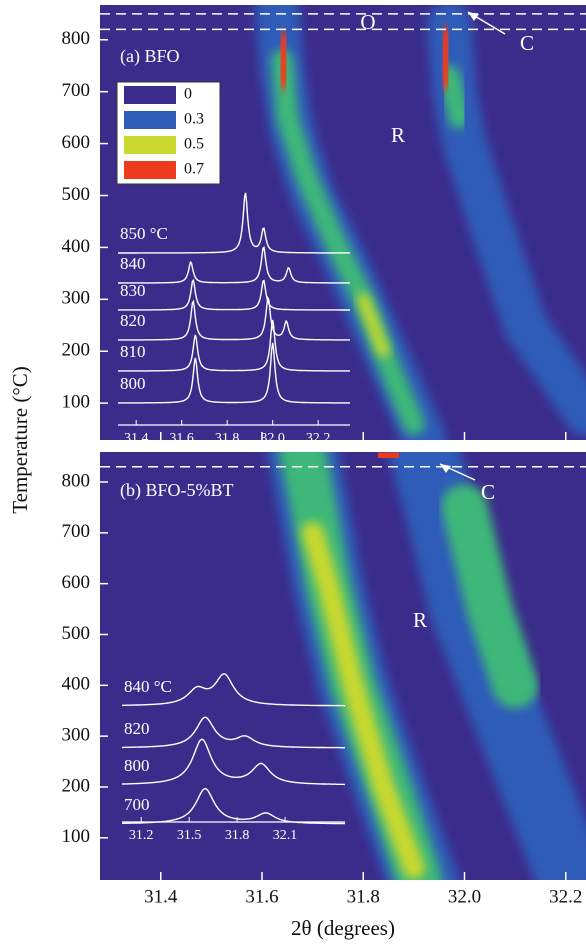 The image size is (586, 945). I want to click on inset-tick-label: 31.5, so click(189, 835).